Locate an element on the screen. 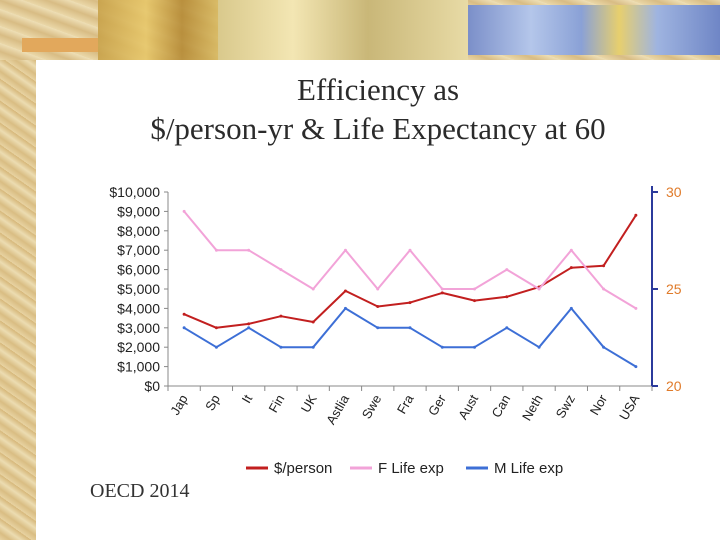  banner-strip is located at coordinates (60, 45).